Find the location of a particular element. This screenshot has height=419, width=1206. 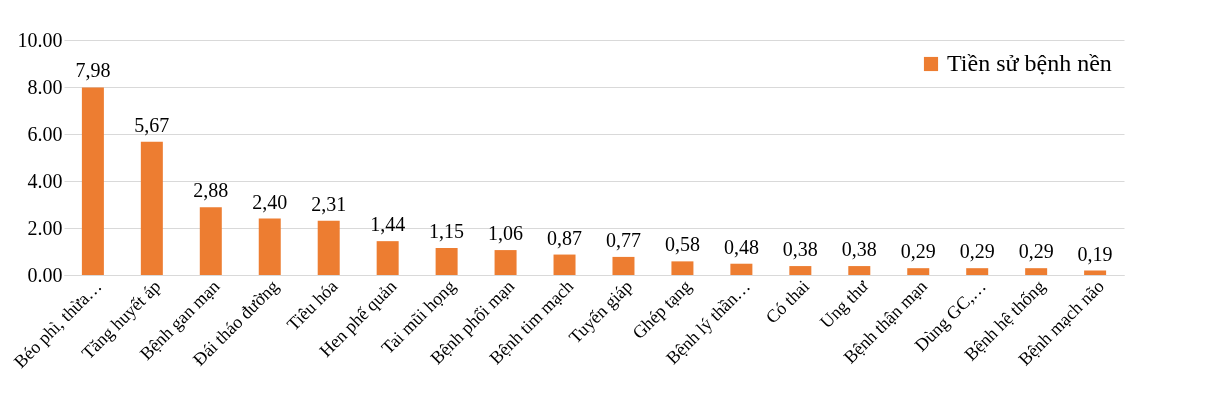

data-label: 0,77 is located at coordinates (623, 239).